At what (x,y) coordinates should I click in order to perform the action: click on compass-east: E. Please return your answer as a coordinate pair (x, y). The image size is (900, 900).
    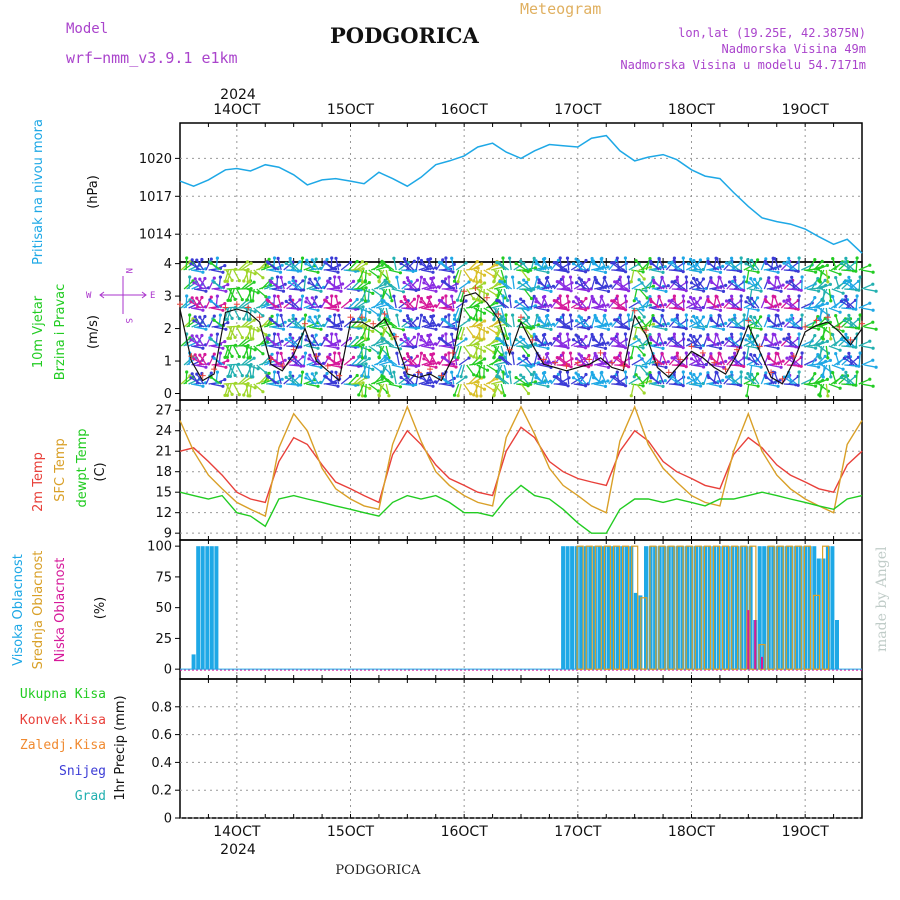
    Looking at the image, I should click on (152, 296).